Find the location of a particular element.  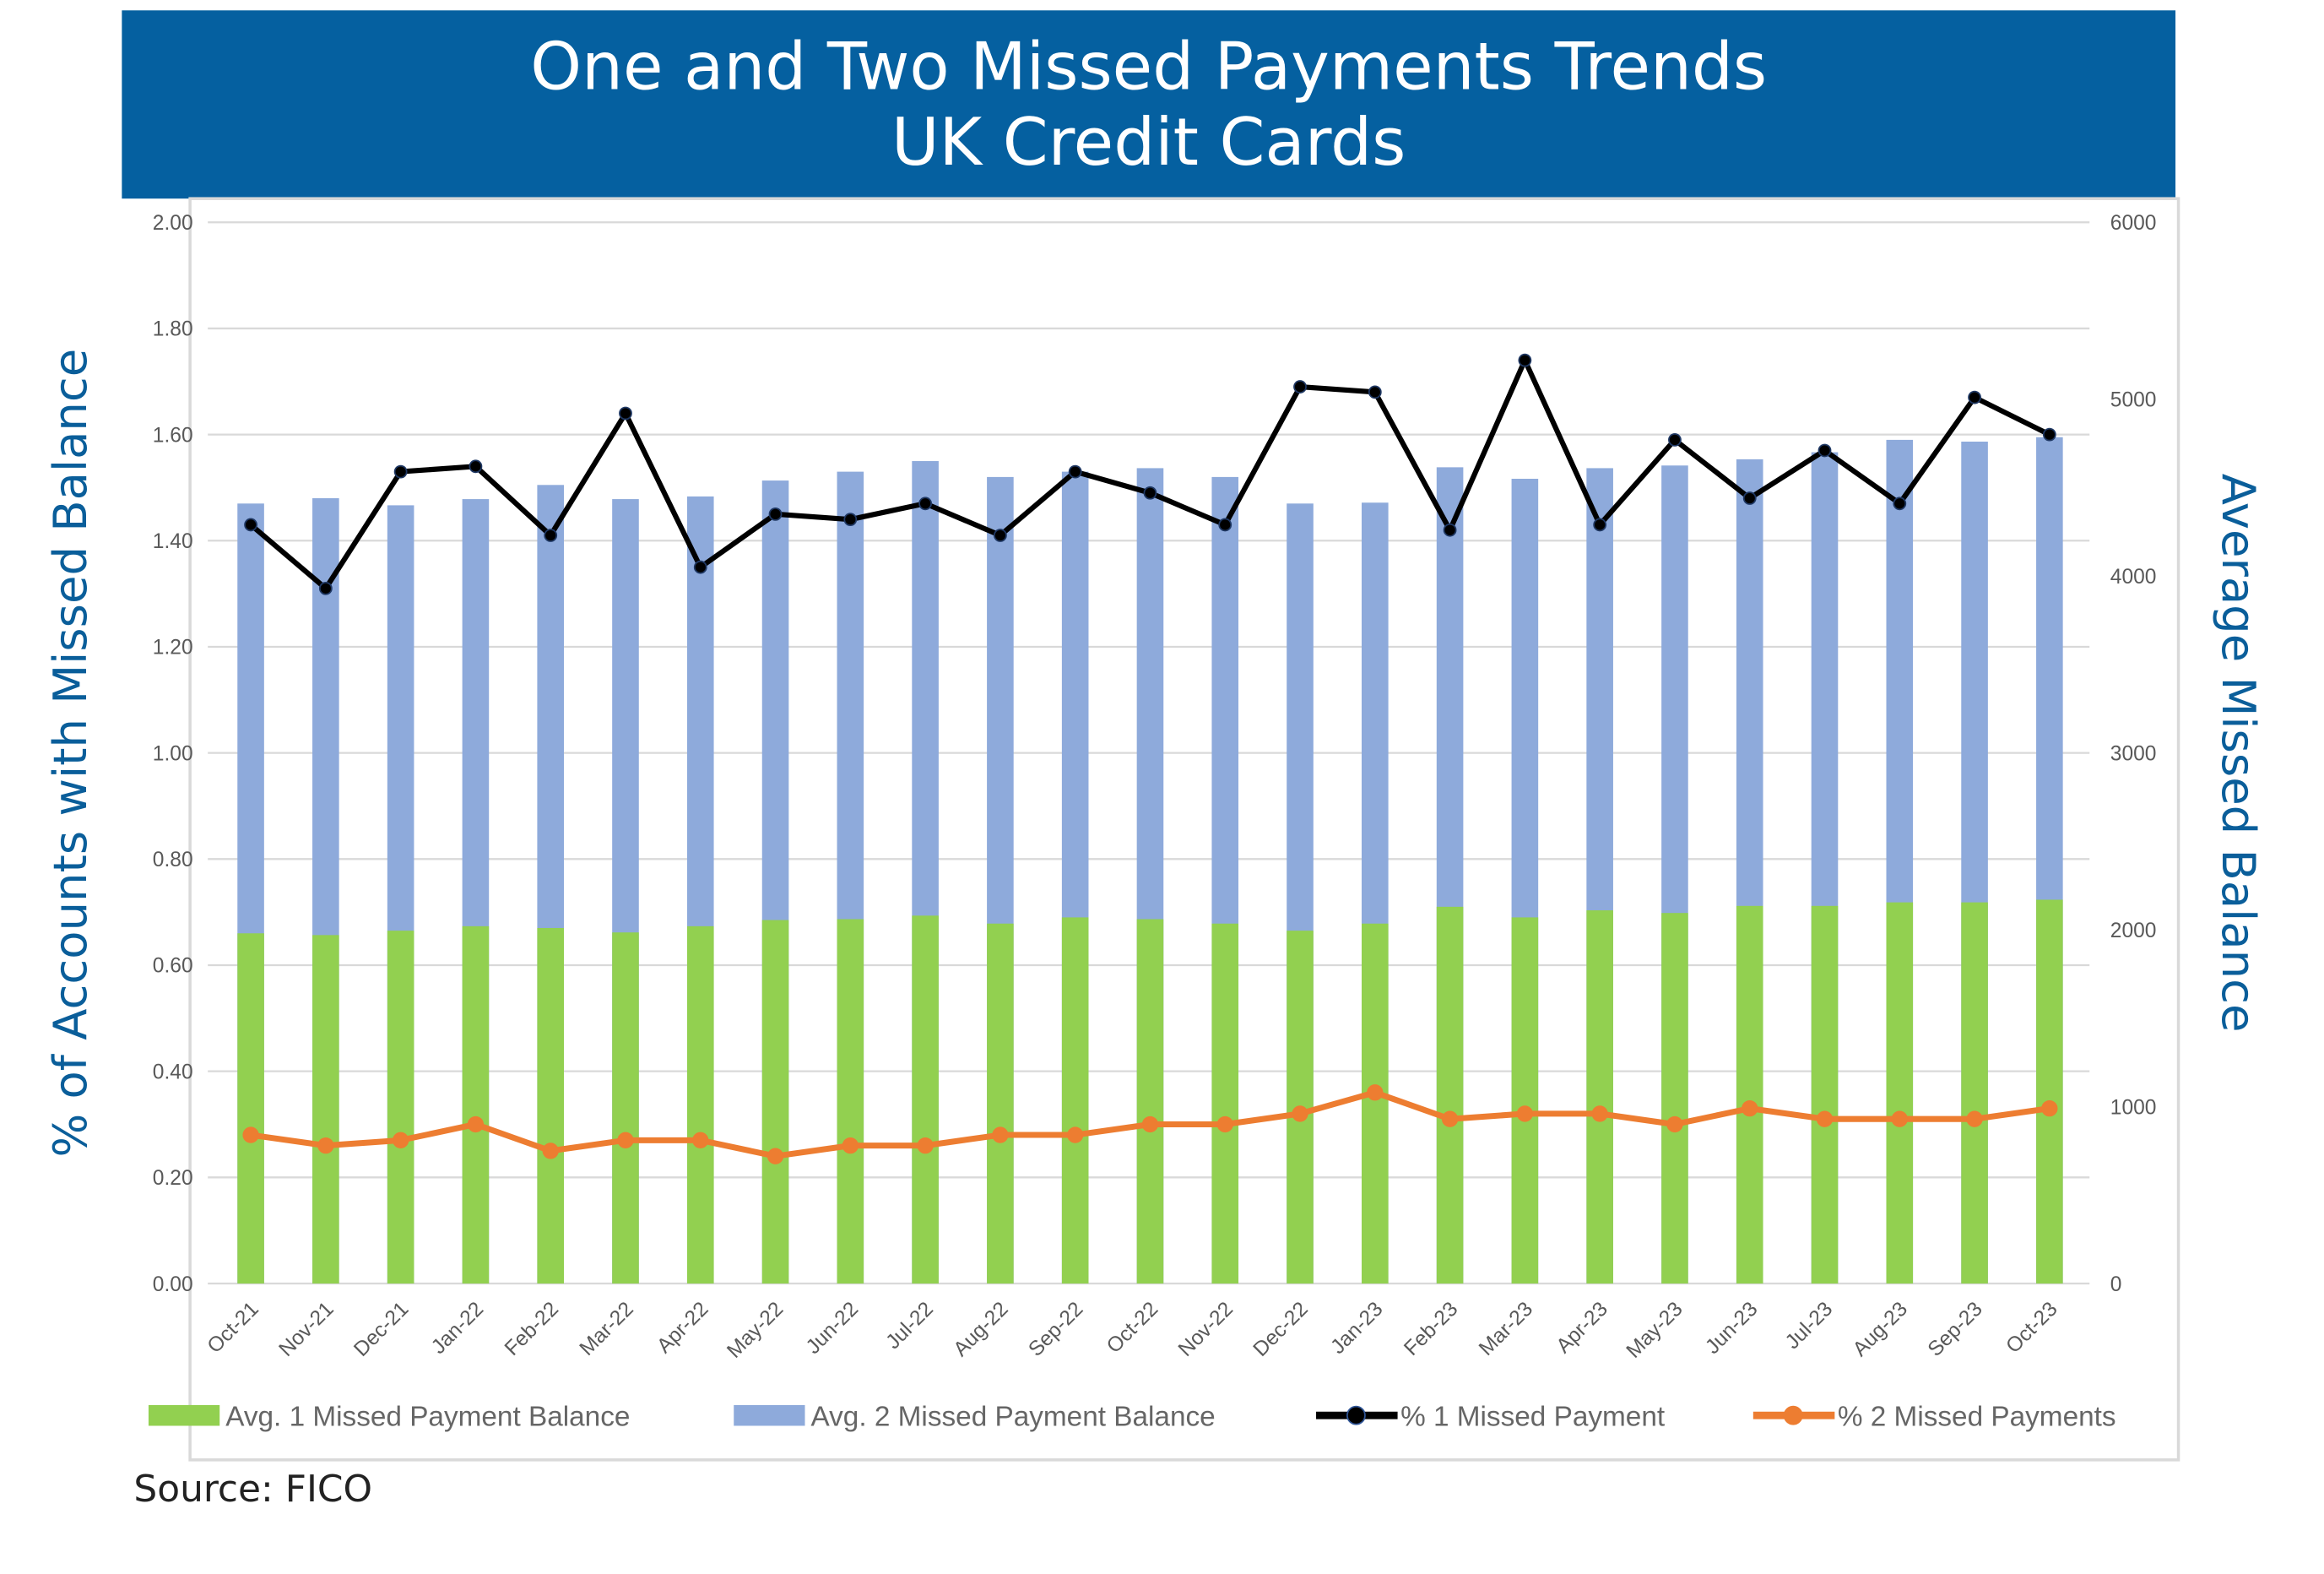

right-tick-label: 6000 is located at coordinates (2133, 224).